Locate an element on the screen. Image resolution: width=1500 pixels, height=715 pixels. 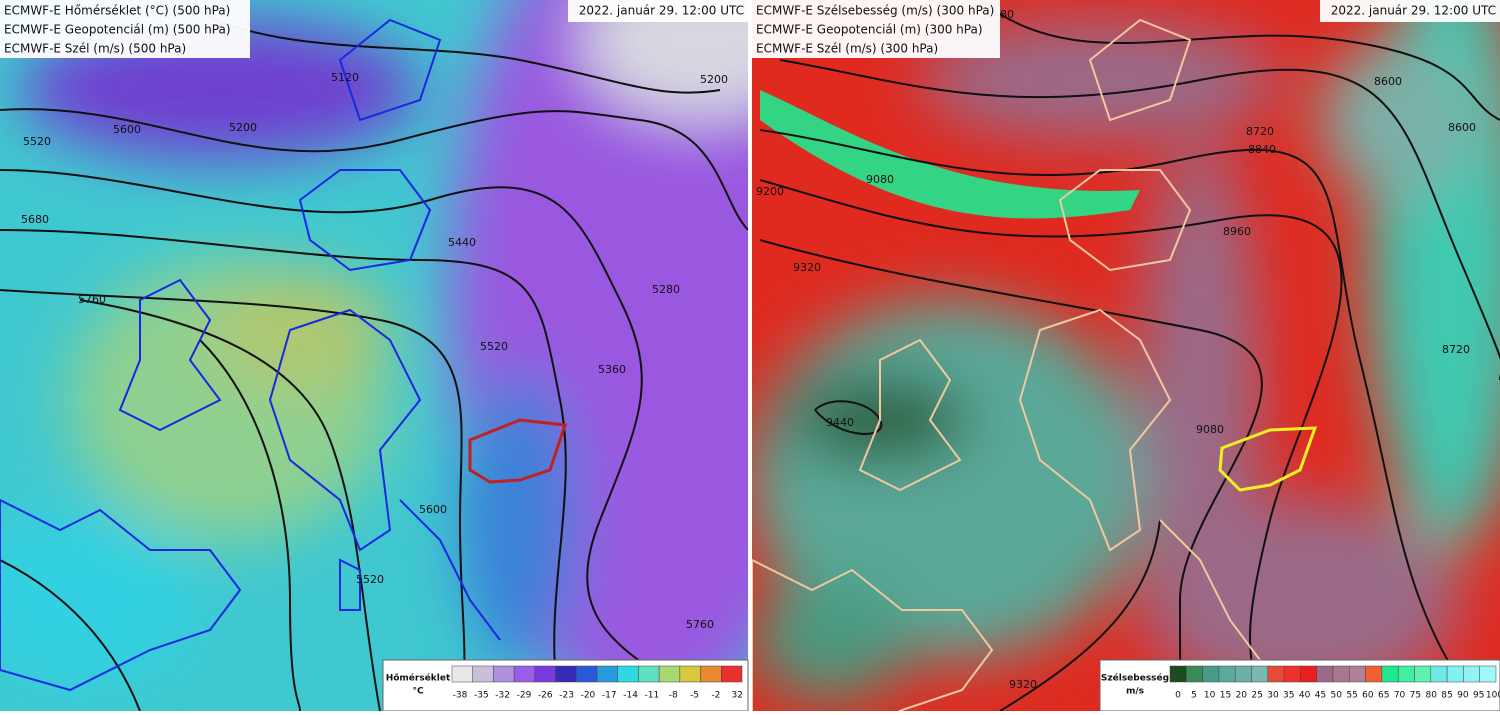
legend-label: 45 is located at coordinates (1320, 696).